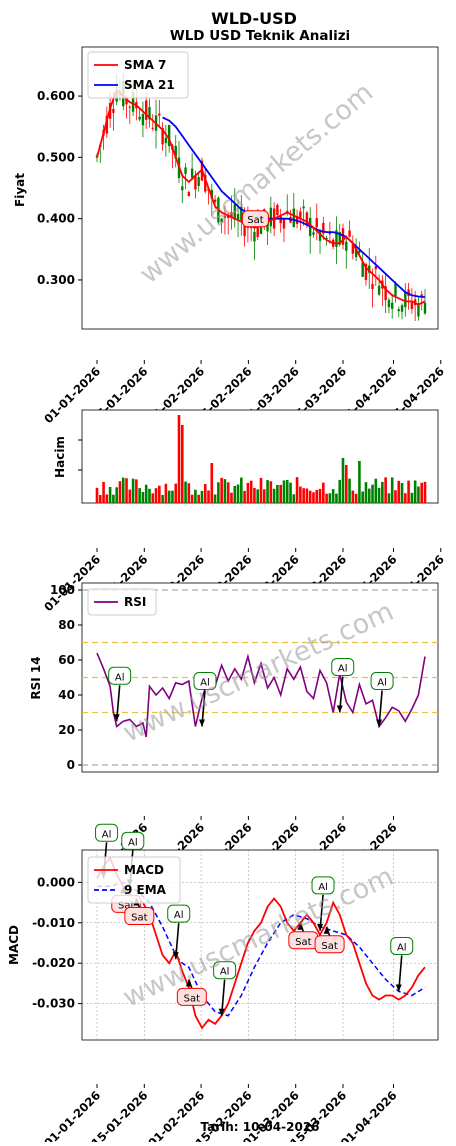 The height and width of the screenshot is (1146, 456). What do you see at coordinates (56, 882) in the screenshot?
I see `ytick-label: 0.000` at bounding box center [56, 882].